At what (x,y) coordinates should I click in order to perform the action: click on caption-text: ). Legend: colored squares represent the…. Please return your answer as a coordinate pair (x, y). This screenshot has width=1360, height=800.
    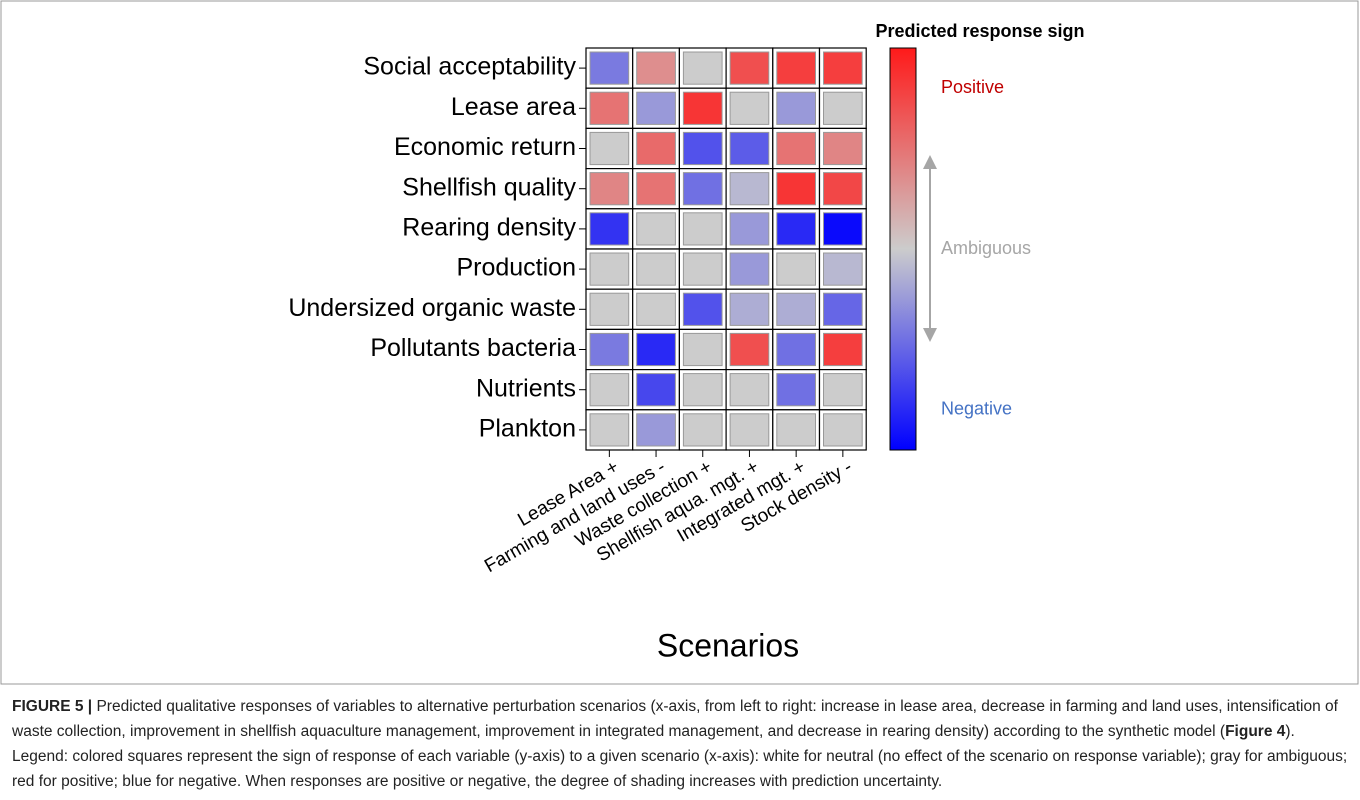
    Looking at the image, I should click on (680, 756).